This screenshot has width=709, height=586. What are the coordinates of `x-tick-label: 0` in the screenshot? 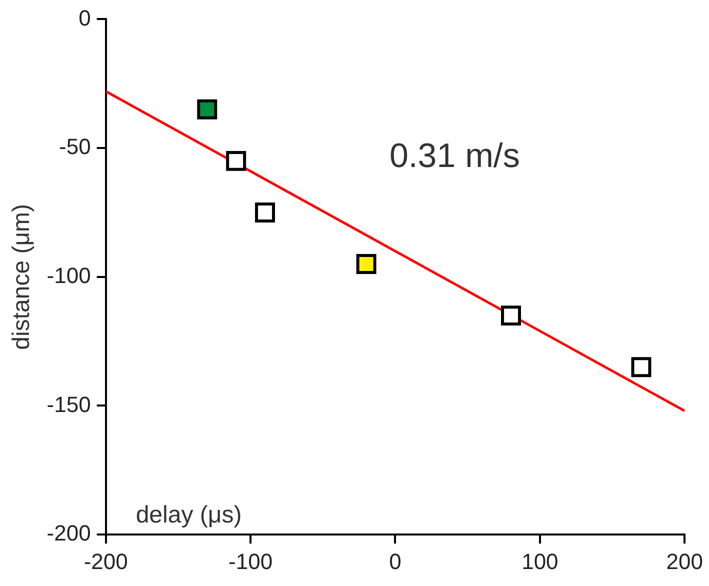 It's located at (395, 561).